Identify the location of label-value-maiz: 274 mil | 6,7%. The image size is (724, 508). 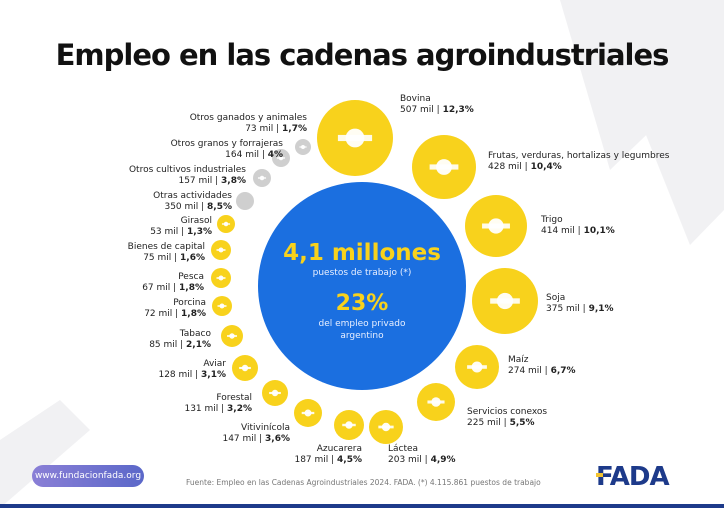
(542, 371).